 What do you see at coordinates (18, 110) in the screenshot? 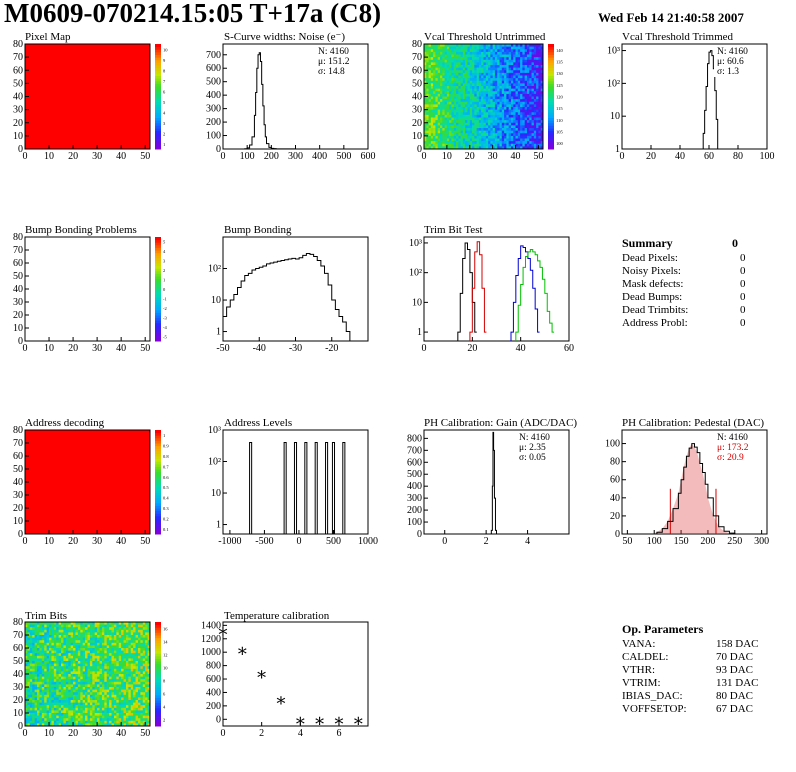
I see `y-tick-label: 30` at bounding box center [18, 110].